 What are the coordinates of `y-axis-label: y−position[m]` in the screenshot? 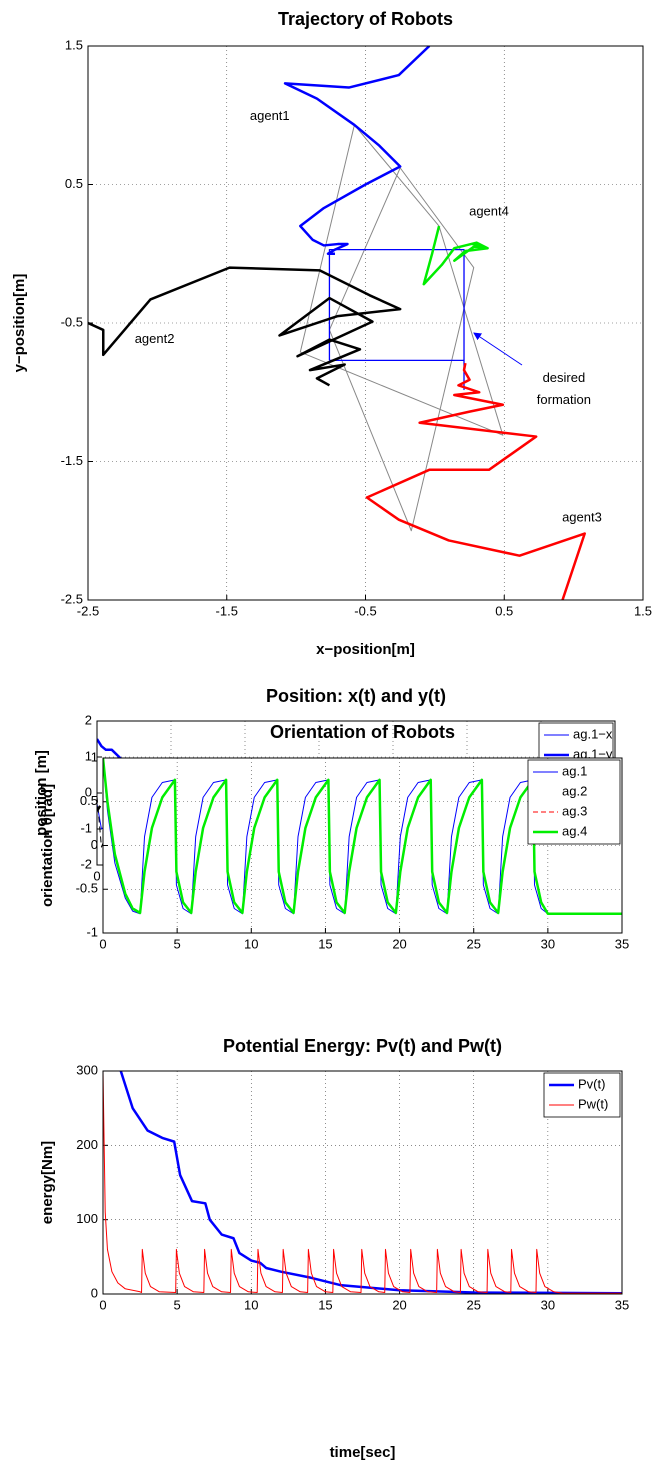 It's located at (19, 323).